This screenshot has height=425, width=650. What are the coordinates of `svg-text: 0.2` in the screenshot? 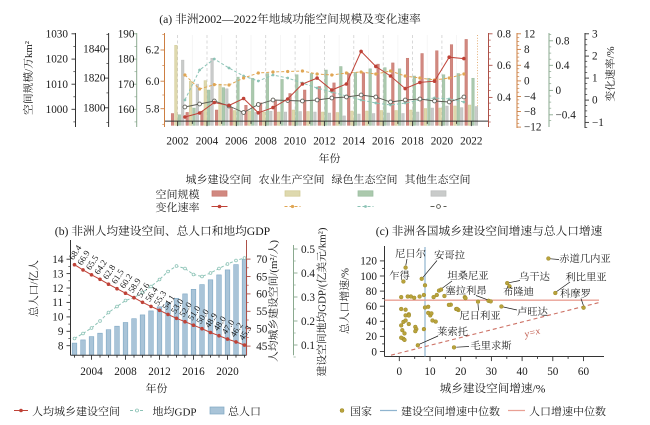 It's located at (308, 322).